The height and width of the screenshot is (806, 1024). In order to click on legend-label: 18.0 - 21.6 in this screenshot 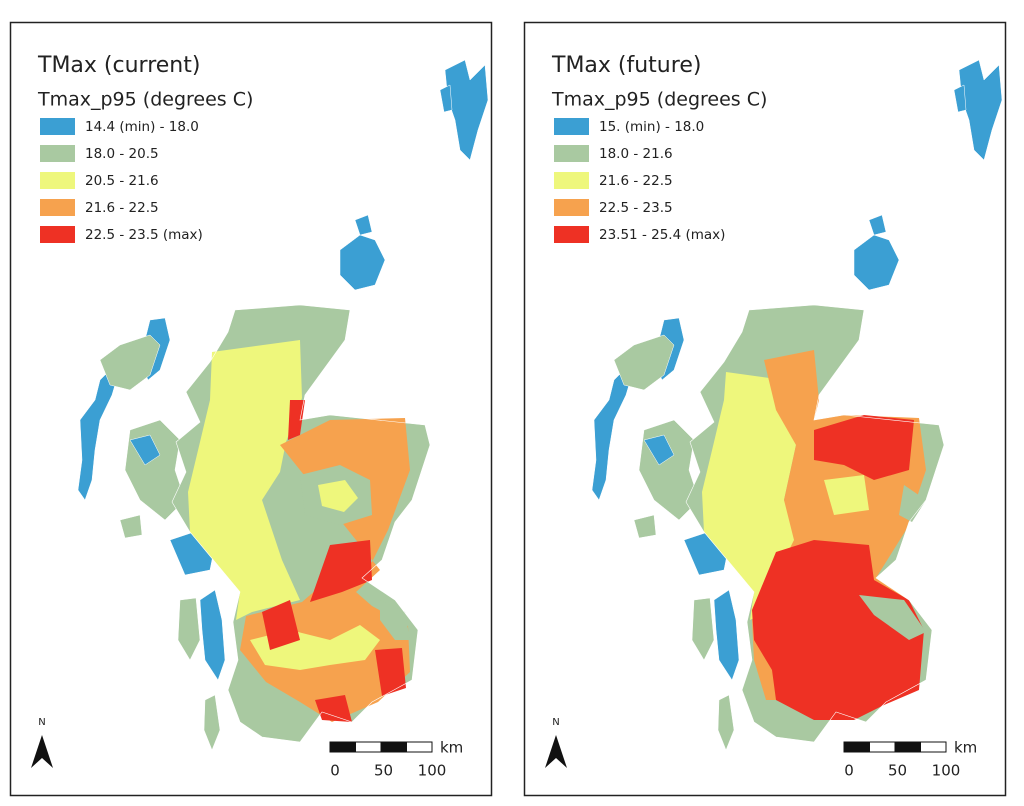, I will do `click(636, 154)`.